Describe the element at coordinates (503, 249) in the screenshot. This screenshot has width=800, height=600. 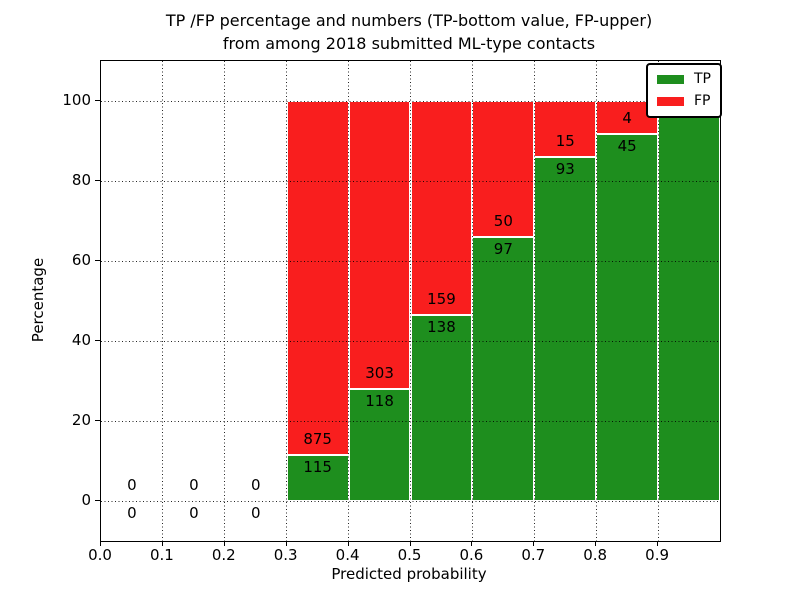
I see `bar-label-tp: 97` at that location.